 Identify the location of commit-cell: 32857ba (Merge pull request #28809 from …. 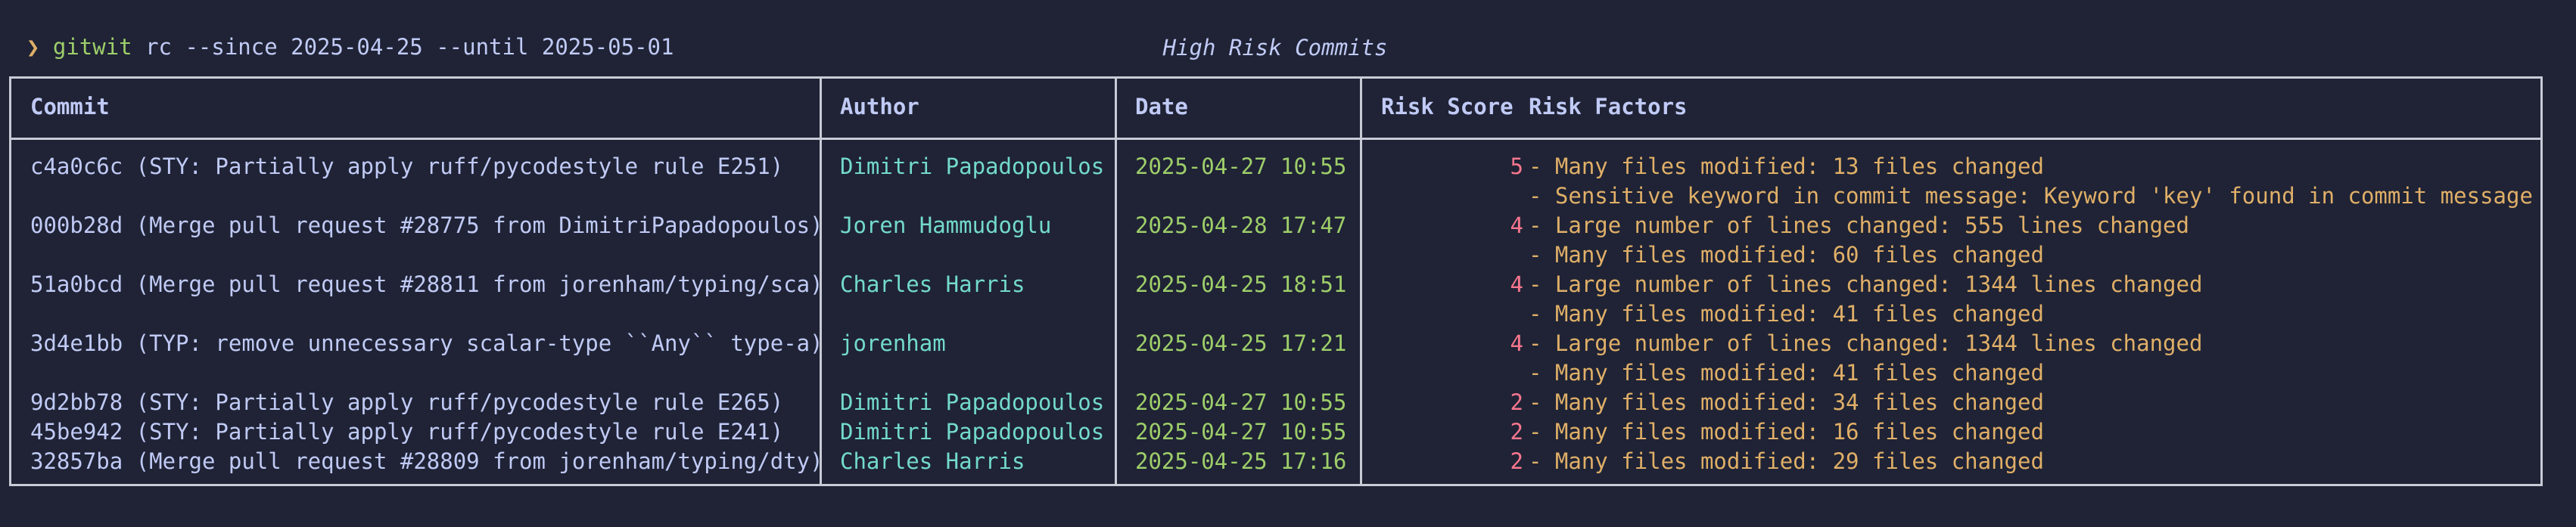
(426, 461).